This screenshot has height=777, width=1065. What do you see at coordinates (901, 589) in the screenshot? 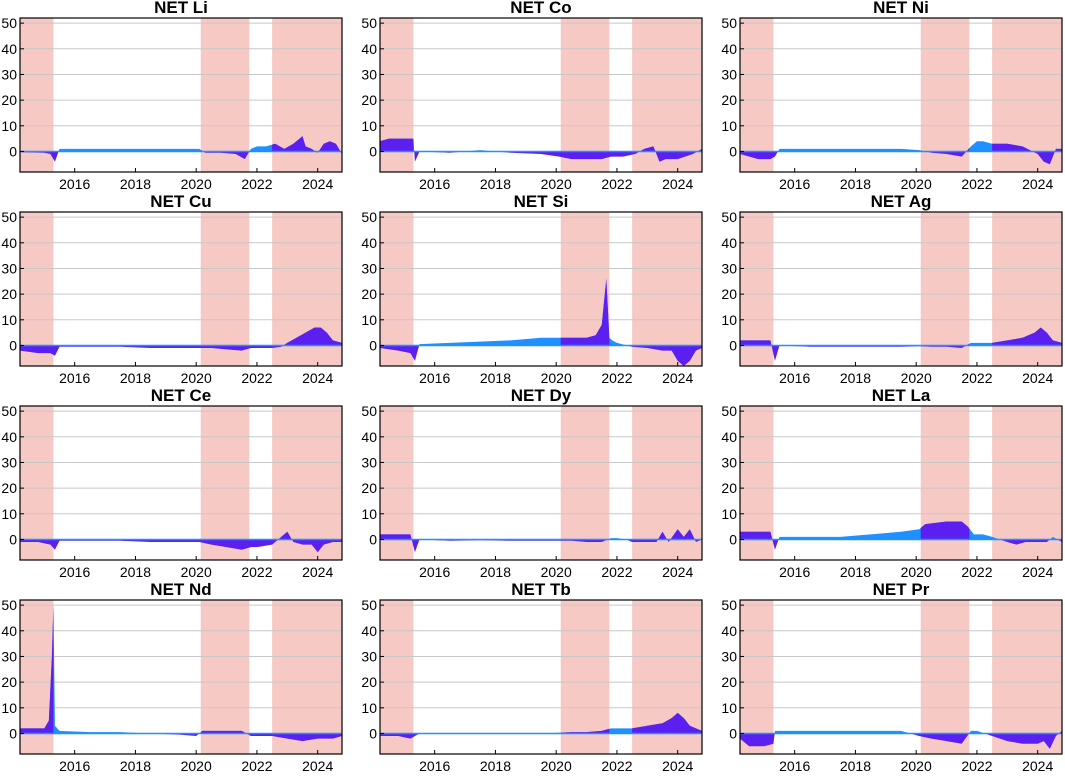
I see `chart-title: NET Pr` at bounding box center [901, 589].